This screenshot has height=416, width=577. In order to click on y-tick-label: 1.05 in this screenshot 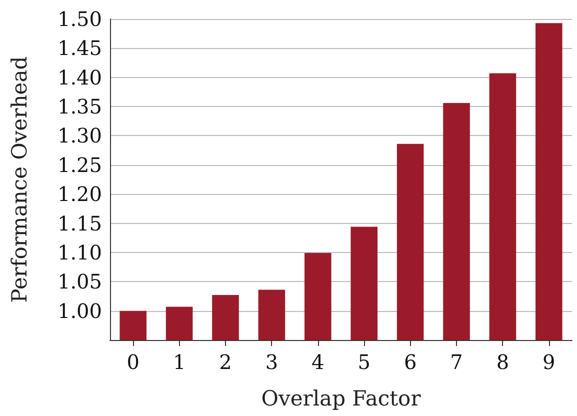, I will do `click(79, 282)`.